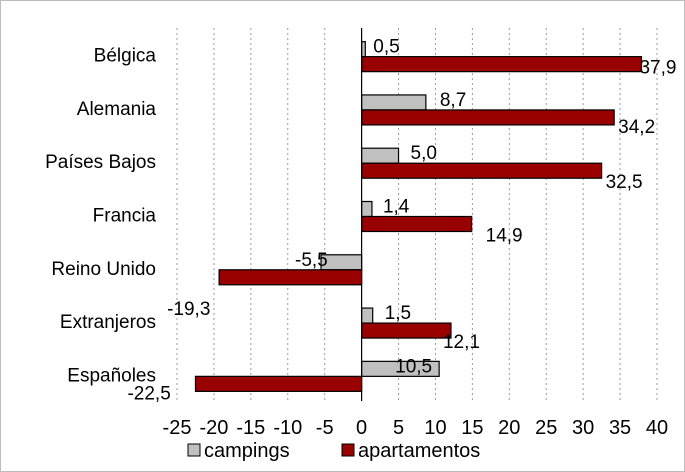 The image size is (685, 472). I want to click on x-tick-label: -20, so click(213, 428).